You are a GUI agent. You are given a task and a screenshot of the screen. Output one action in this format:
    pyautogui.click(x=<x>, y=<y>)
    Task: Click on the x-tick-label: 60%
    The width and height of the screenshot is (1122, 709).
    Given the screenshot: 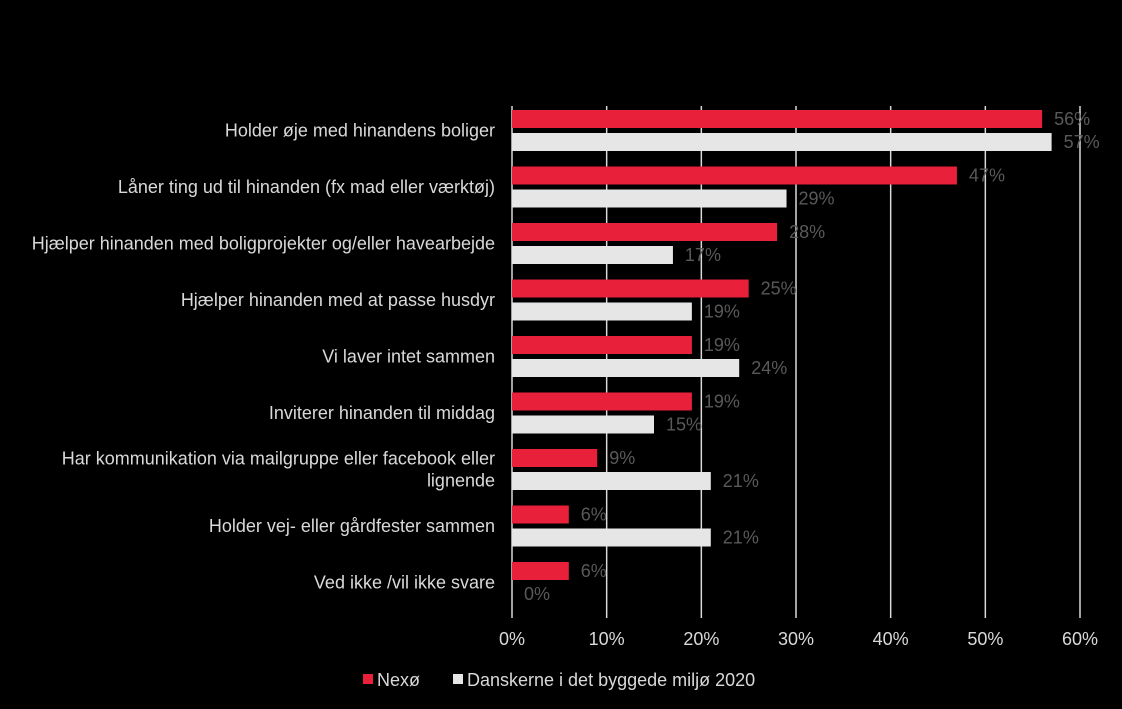 What is the action you would take?
    pyautogui.click(x=1080, y=639)
    